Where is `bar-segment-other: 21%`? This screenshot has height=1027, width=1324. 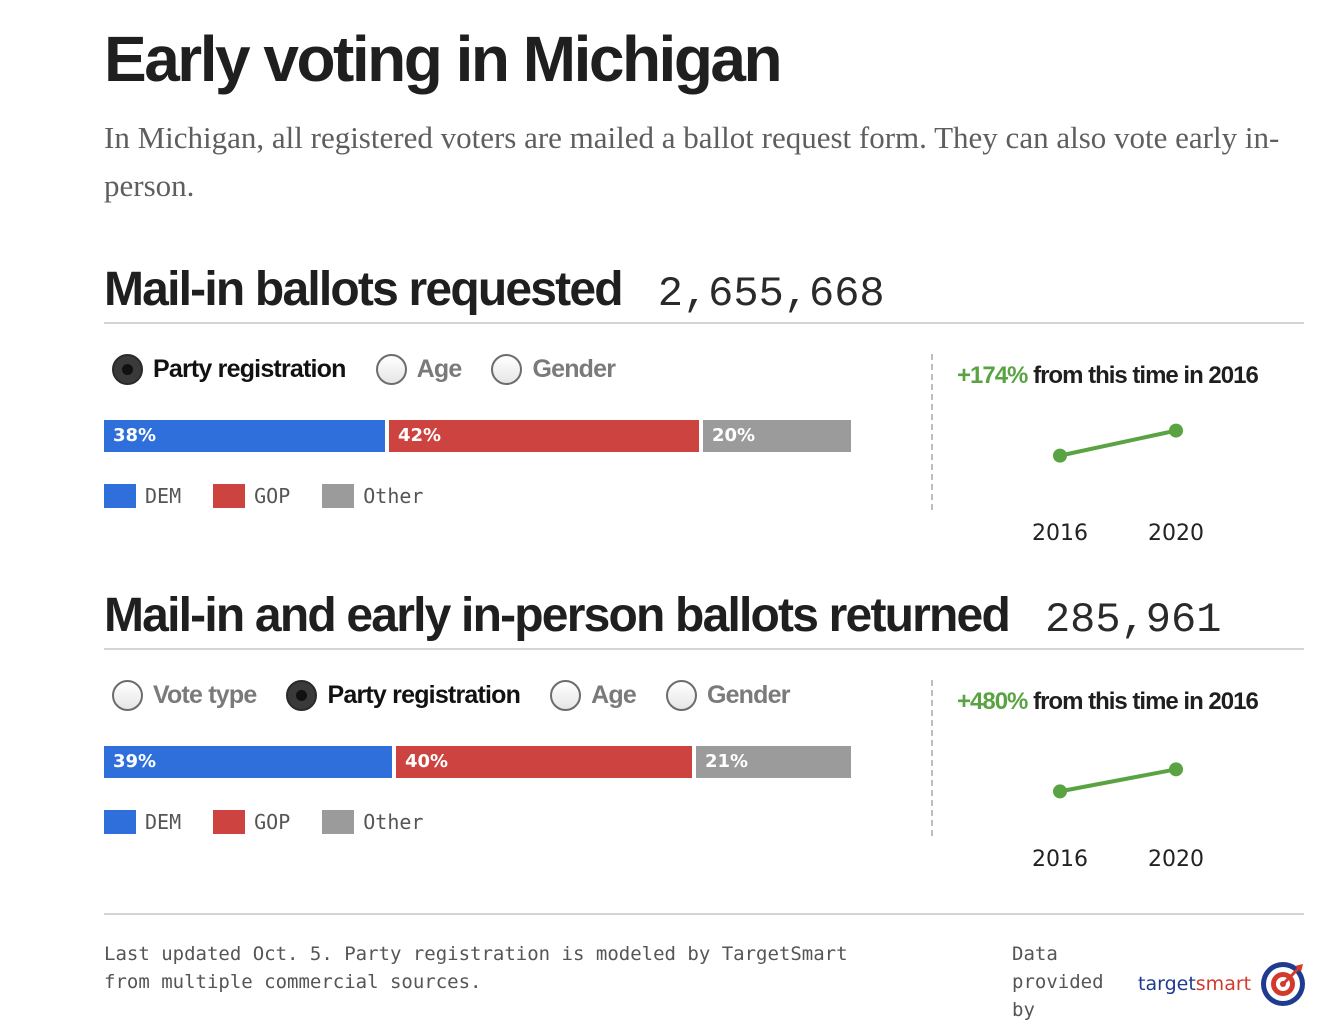 bar-segment-other: 21% is located at coordinates (773, 762).